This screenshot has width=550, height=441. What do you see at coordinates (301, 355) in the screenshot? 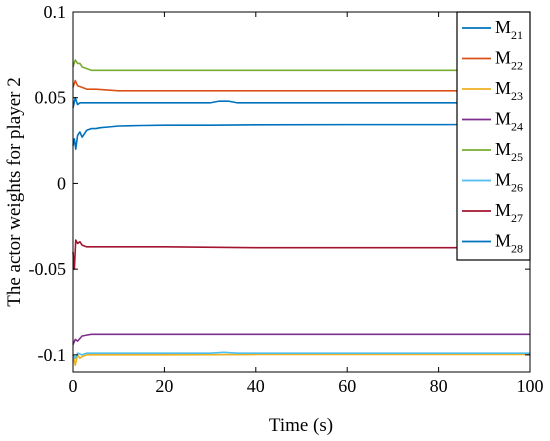
I see `series-line-M26` at bounding box center [301, 355].